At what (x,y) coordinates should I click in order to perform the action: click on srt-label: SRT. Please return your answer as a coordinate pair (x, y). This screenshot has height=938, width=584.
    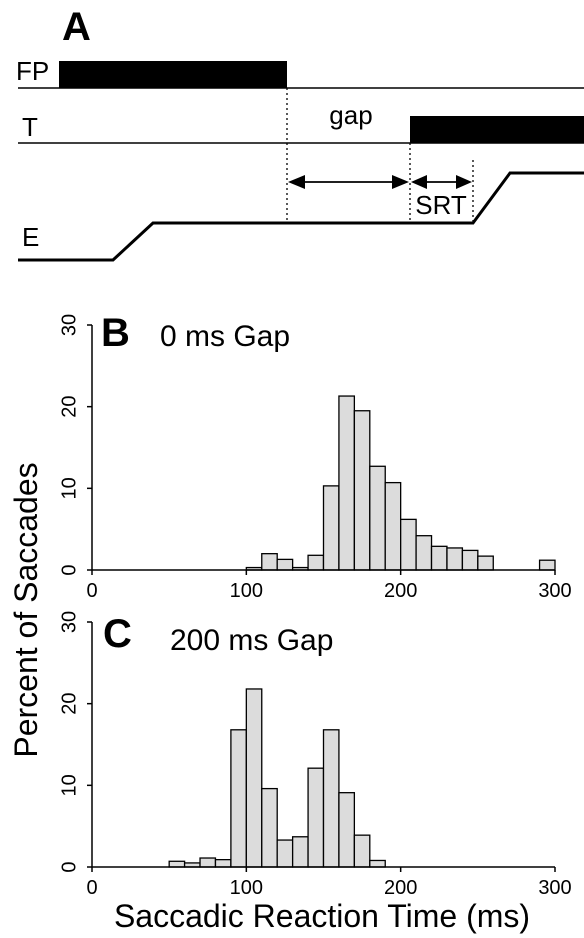
    Looking at the image, I should click on (441, 205).